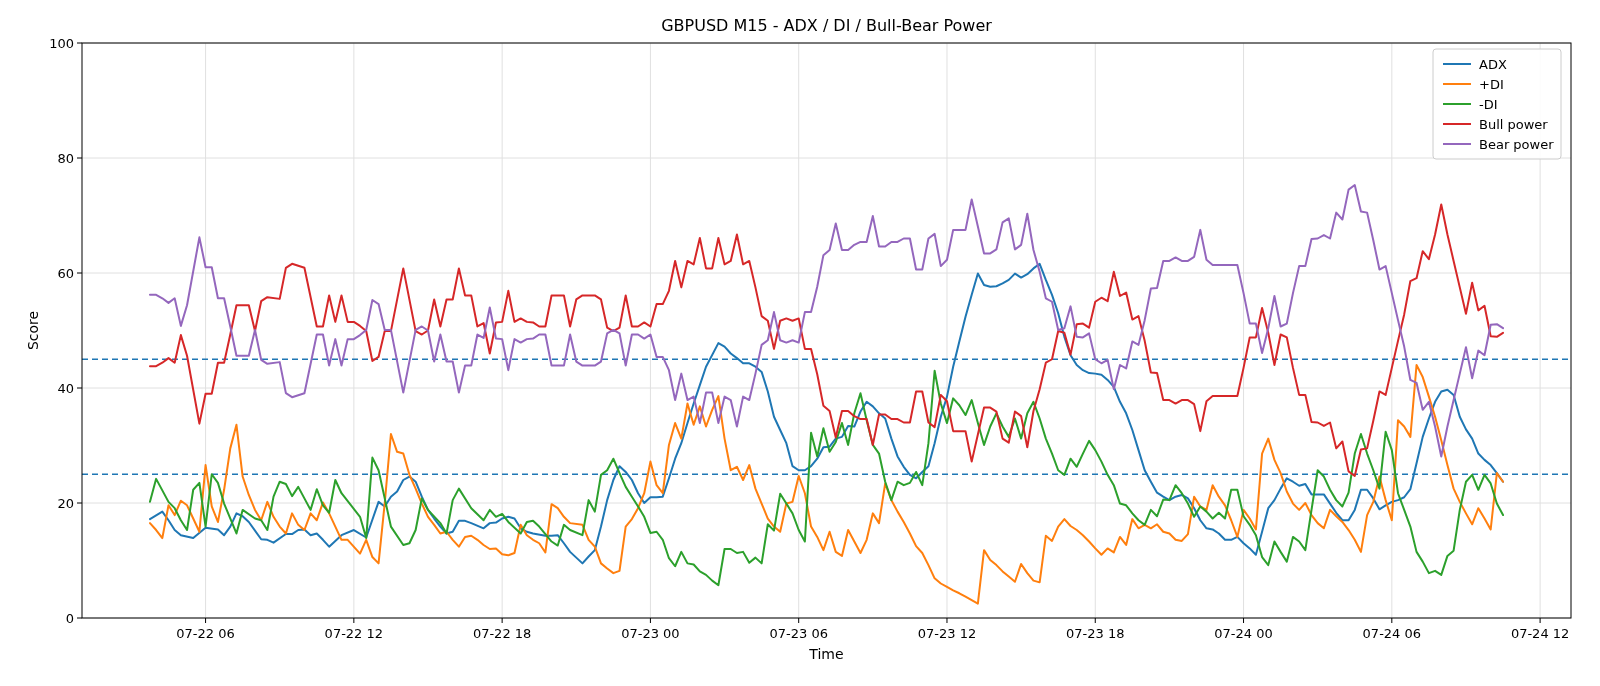 The height and width of the screenshot is (686, 1600). I want to click on y-tick-label: 100, so click(61, 43).